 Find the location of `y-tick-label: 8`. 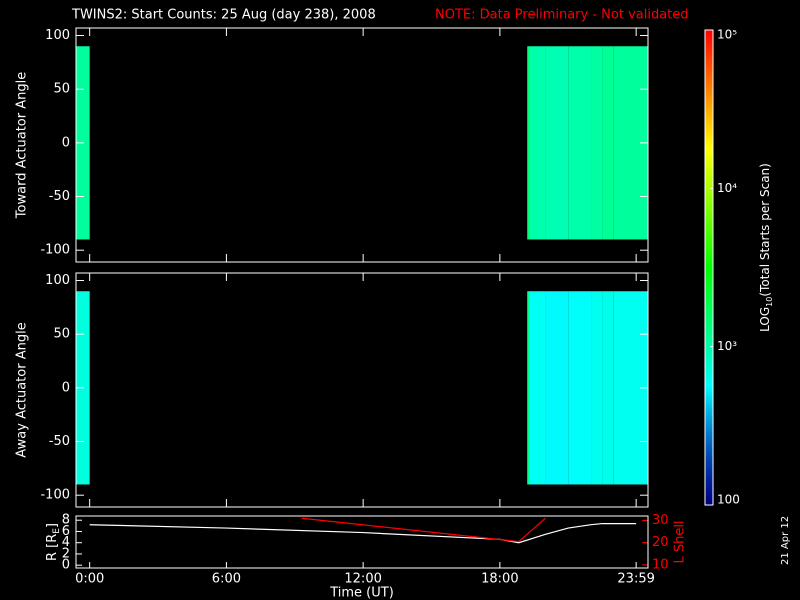

y-tick-label: 8 is located at coordinates (66, 520).